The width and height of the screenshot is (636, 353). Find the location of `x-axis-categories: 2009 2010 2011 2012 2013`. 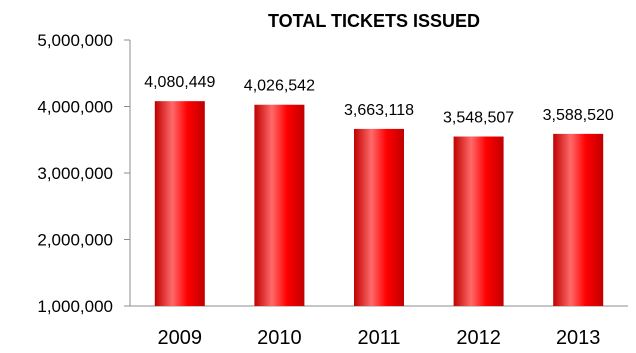

x-axis-categories: 2009 2010 2011 2012 2013 is located at coordinates (379, 338).